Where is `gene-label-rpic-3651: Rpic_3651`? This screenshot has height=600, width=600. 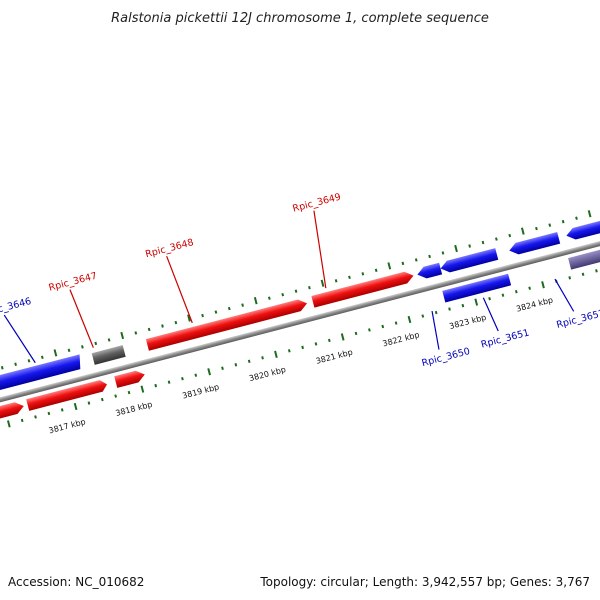 gene-label-rpic-3651: Rpic_3651 is located at coordinates (505, 338).